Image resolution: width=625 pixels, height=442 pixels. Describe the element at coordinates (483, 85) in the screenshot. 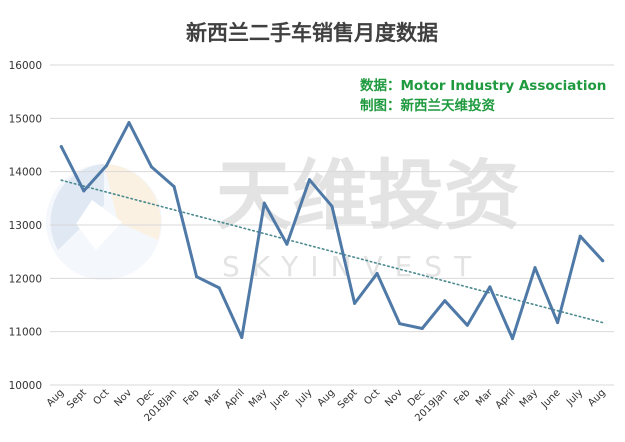

I see `source-annotation: 数据：Motor Industry Association` at that location.